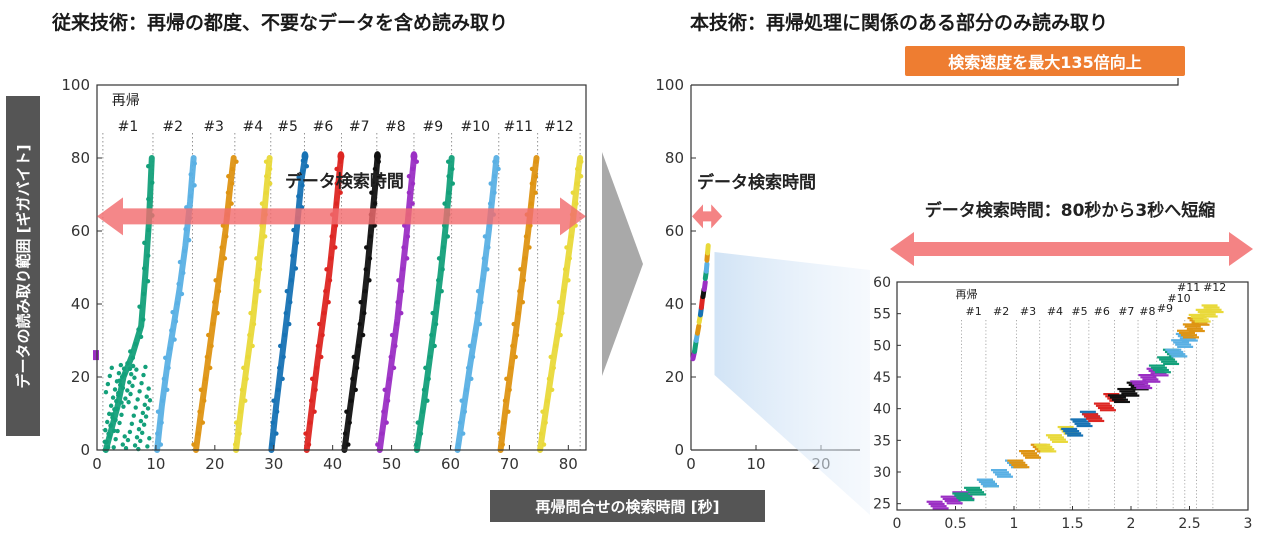  I want to click on x-tick-label: 3, so click(1248, 524).